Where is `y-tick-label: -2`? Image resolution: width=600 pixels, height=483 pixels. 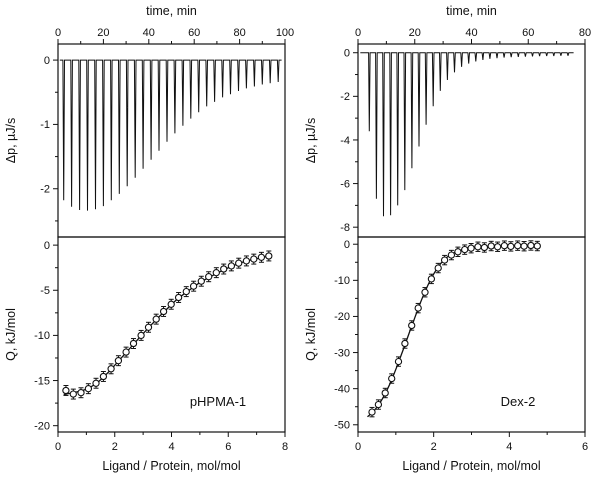 y-tick-label: -2 is located at coordinates (45, 190).